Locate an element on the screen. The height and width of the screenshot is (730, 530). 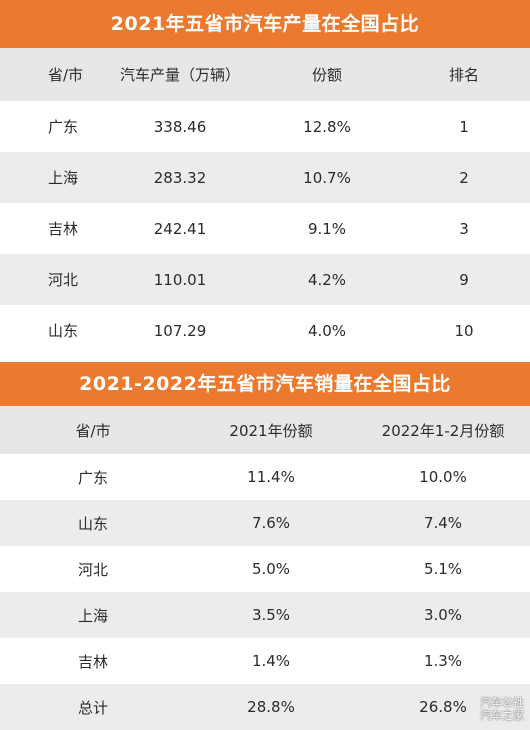
cell-output: 283.32 is located at coordinates (180, 177).